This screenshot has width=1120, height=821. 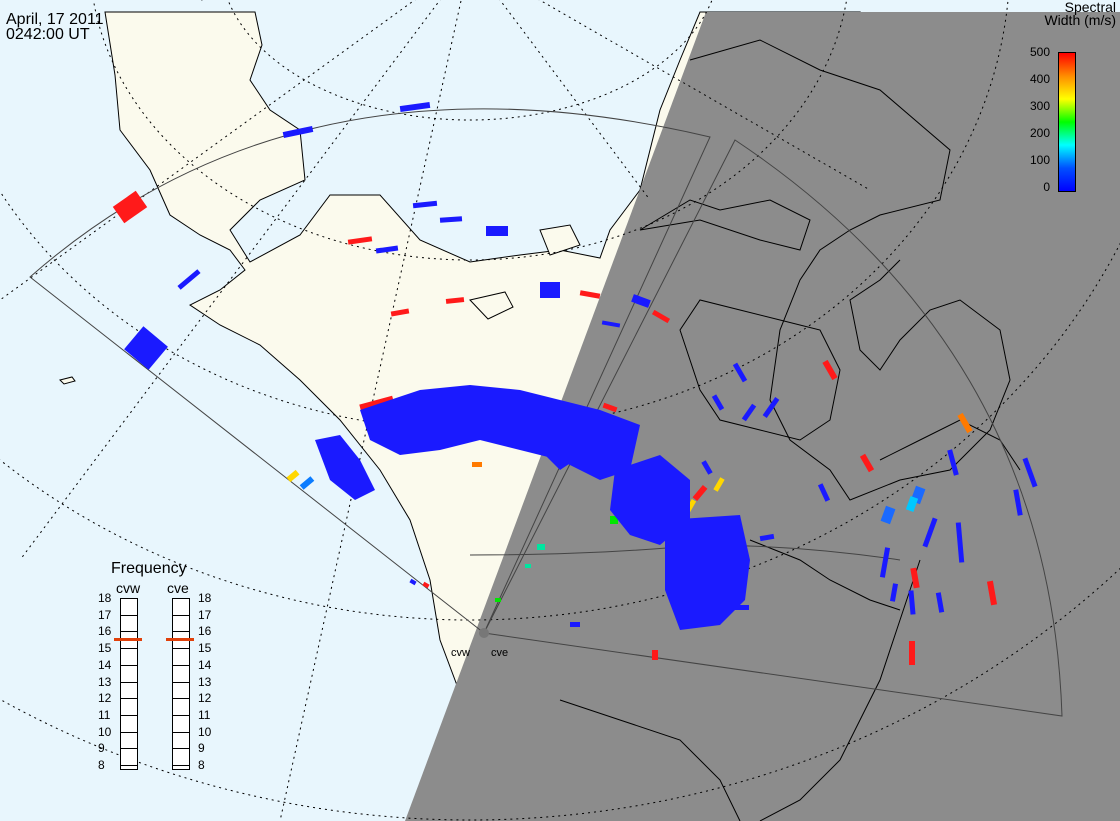 I want to click on scatter-region, so click(x=565, y=442).